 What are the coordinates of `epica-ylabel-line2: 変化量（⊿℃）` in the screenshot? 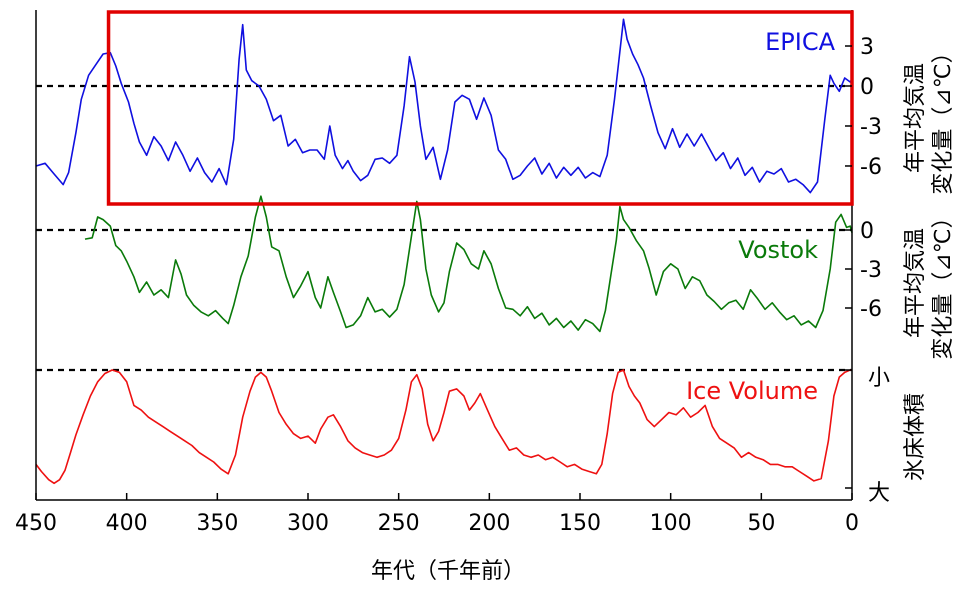 It's located at (943, 117).